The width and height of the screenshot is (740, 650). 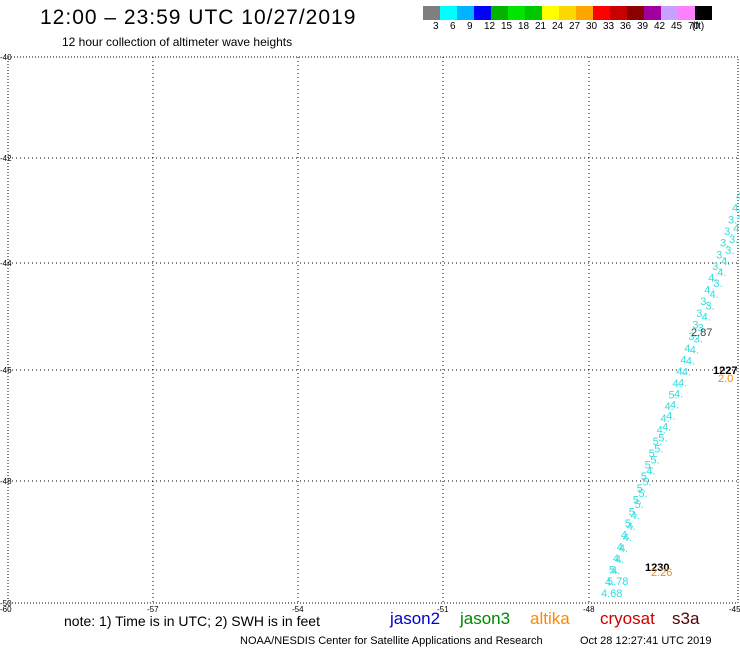 I want to click on longitude-tick-labels: -57 -54 -51 -48 -45, so click(x=443, y=609).